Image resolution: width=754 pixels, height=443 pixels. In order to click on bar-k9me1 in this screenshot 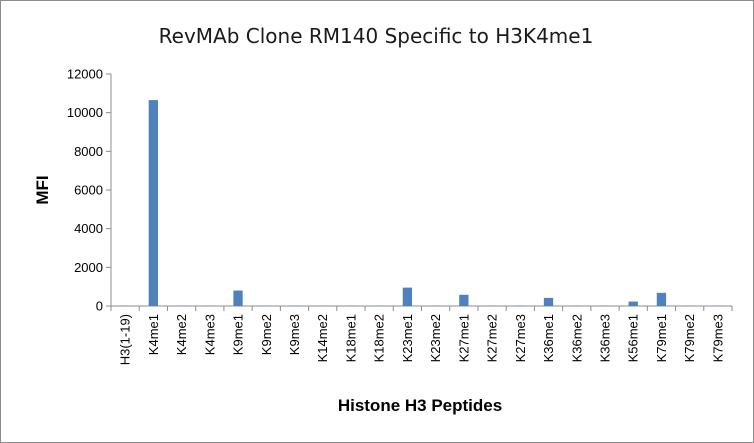, I will do `click(238, 298)`.